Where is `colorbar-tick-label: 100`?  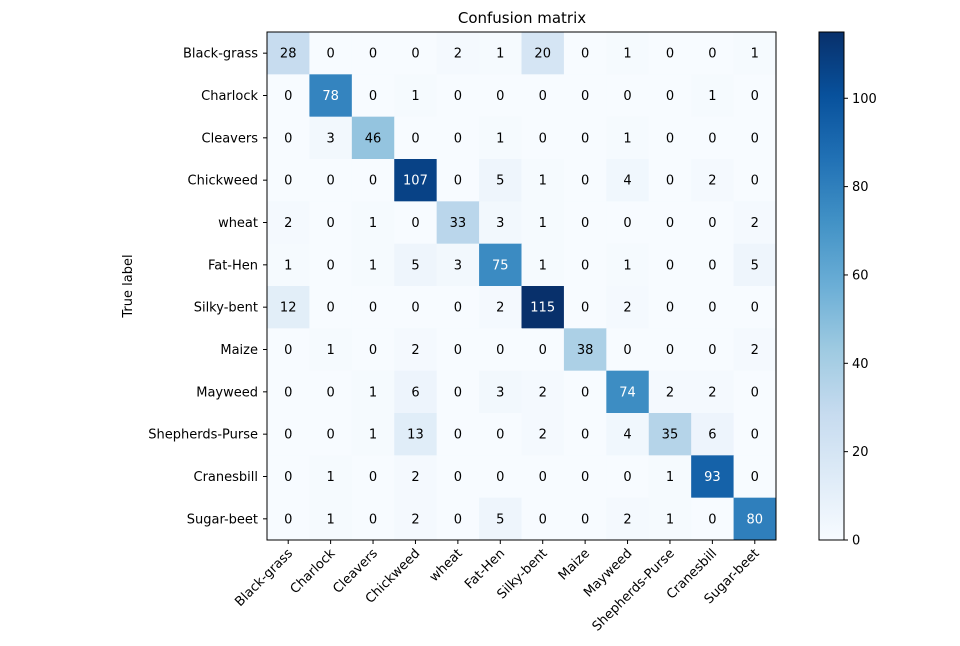 colorbar-tick-label: 100 is located at coordinates (864, 99).